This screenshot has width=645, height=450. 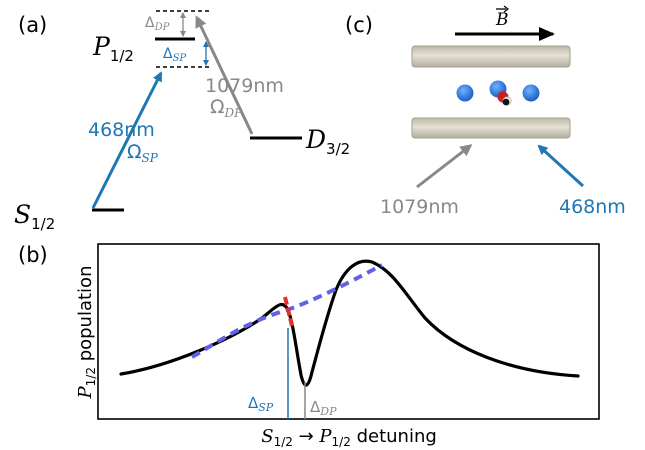 What do you see at coordinates (226, 108) in the screenshot?
I see `gray-laser-rabi: ΩDP` at bounding box center [226, 108].